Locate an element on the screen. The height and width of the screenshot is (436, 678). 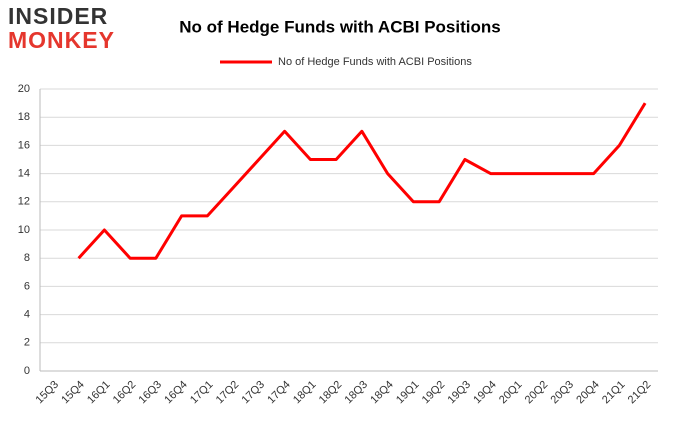
x-tick-label: 19Q3 is located at coordinates (460, 393).